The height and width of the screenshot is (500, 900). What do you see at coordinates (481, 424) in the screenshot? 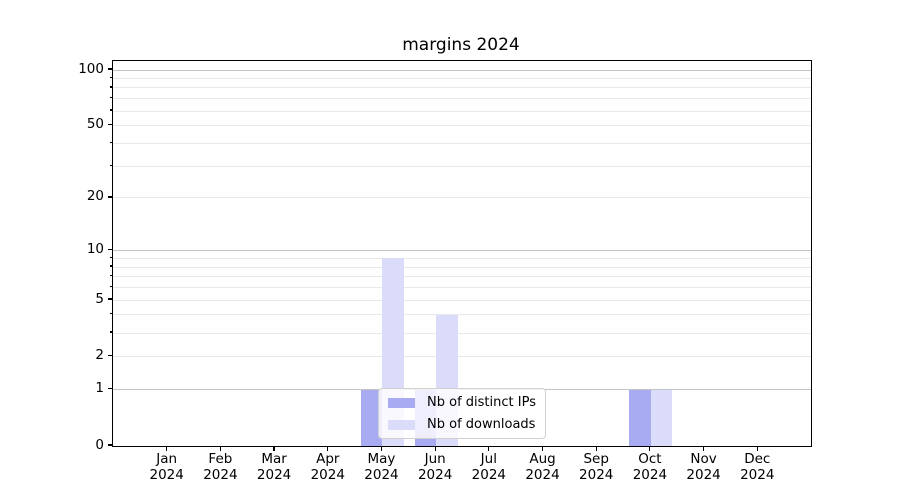
I see `legend-label: Nb of downloads` at bounding box center [481, 424].